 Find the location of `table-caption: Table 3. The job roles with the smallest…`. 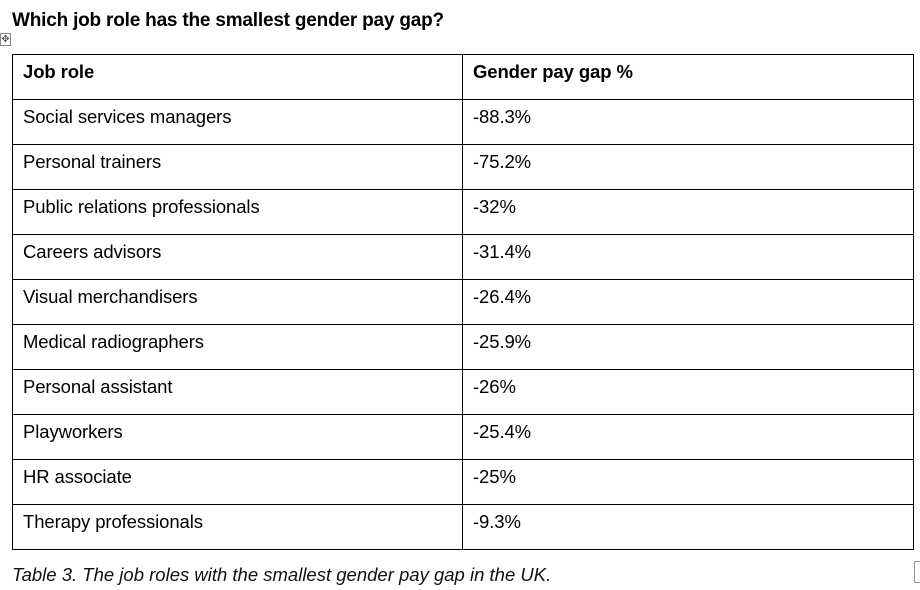

table-caption: Table 3. The job roles with the smallest… is located at coordinates (282, 574).